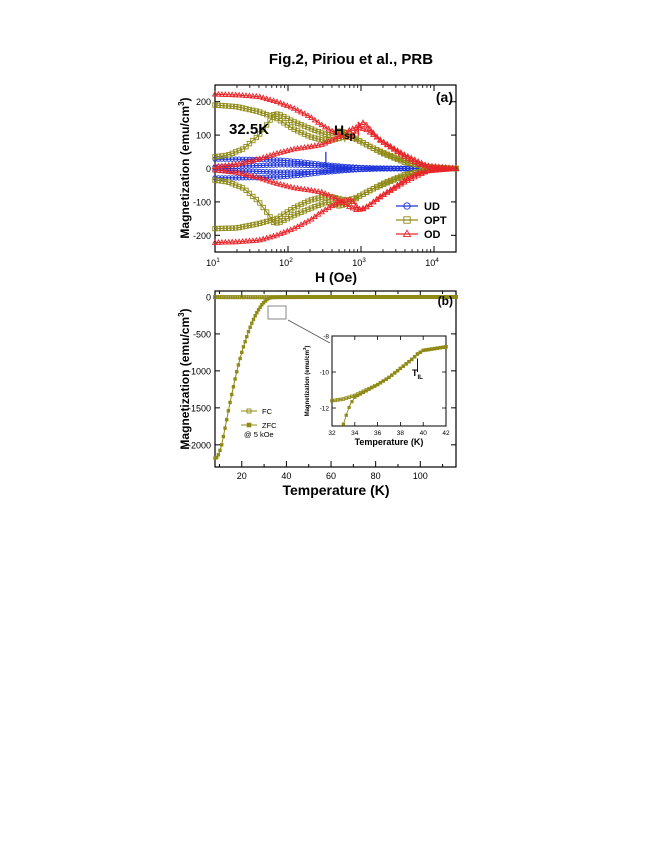  I want to click on field-note: @ 5 kOe, so click(259, 434).